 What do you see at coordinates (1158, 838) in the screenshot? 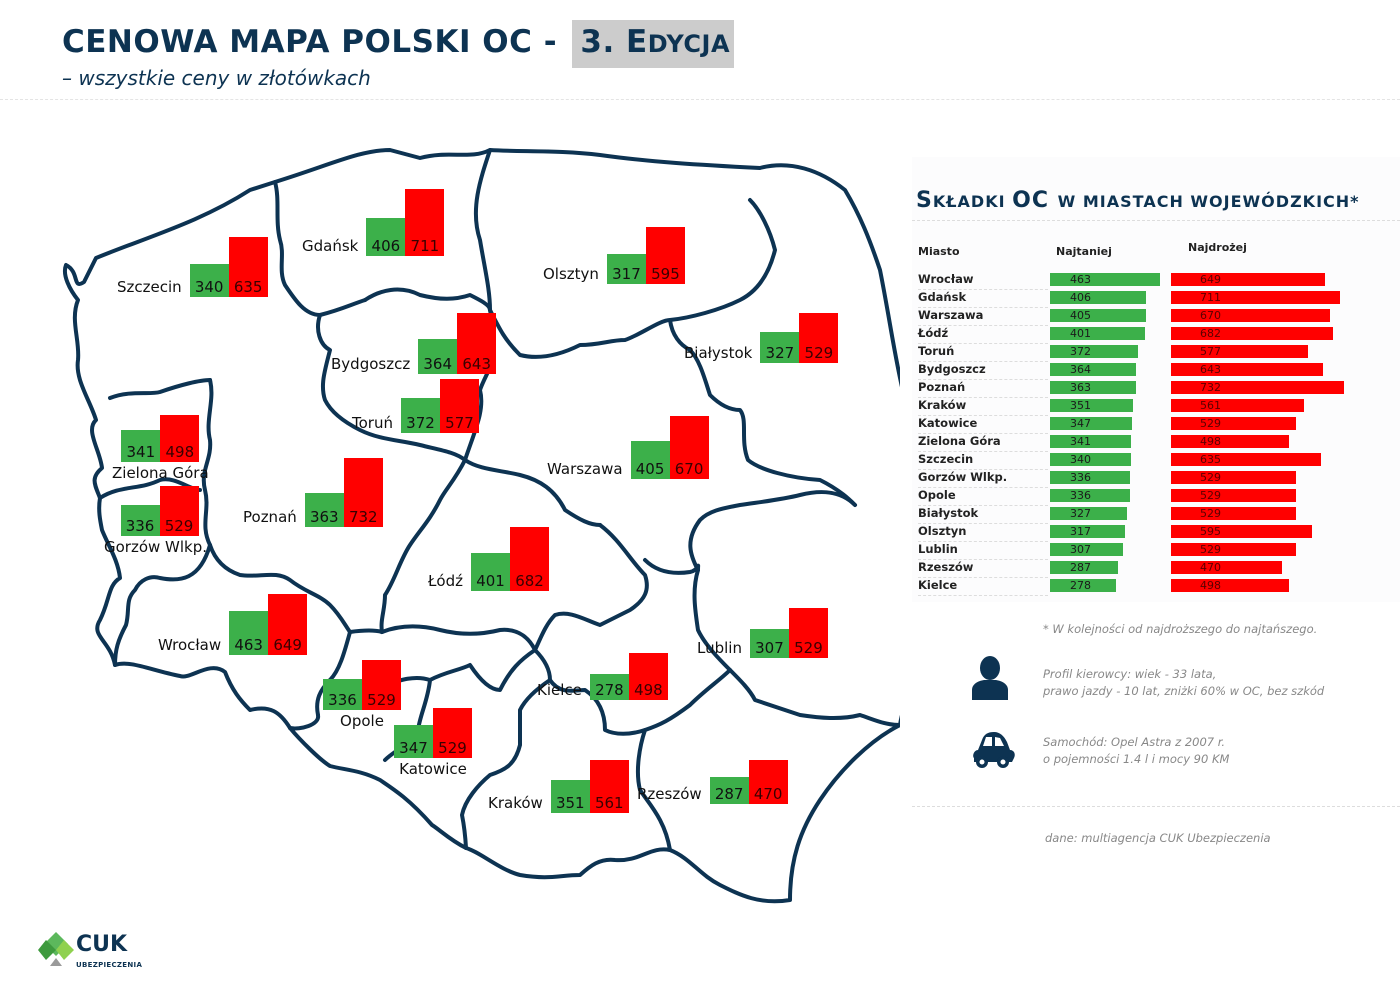
I see `data-source: dane: multiagencja CUK Ubezpieczenia` at bounding box center [1158, 838].